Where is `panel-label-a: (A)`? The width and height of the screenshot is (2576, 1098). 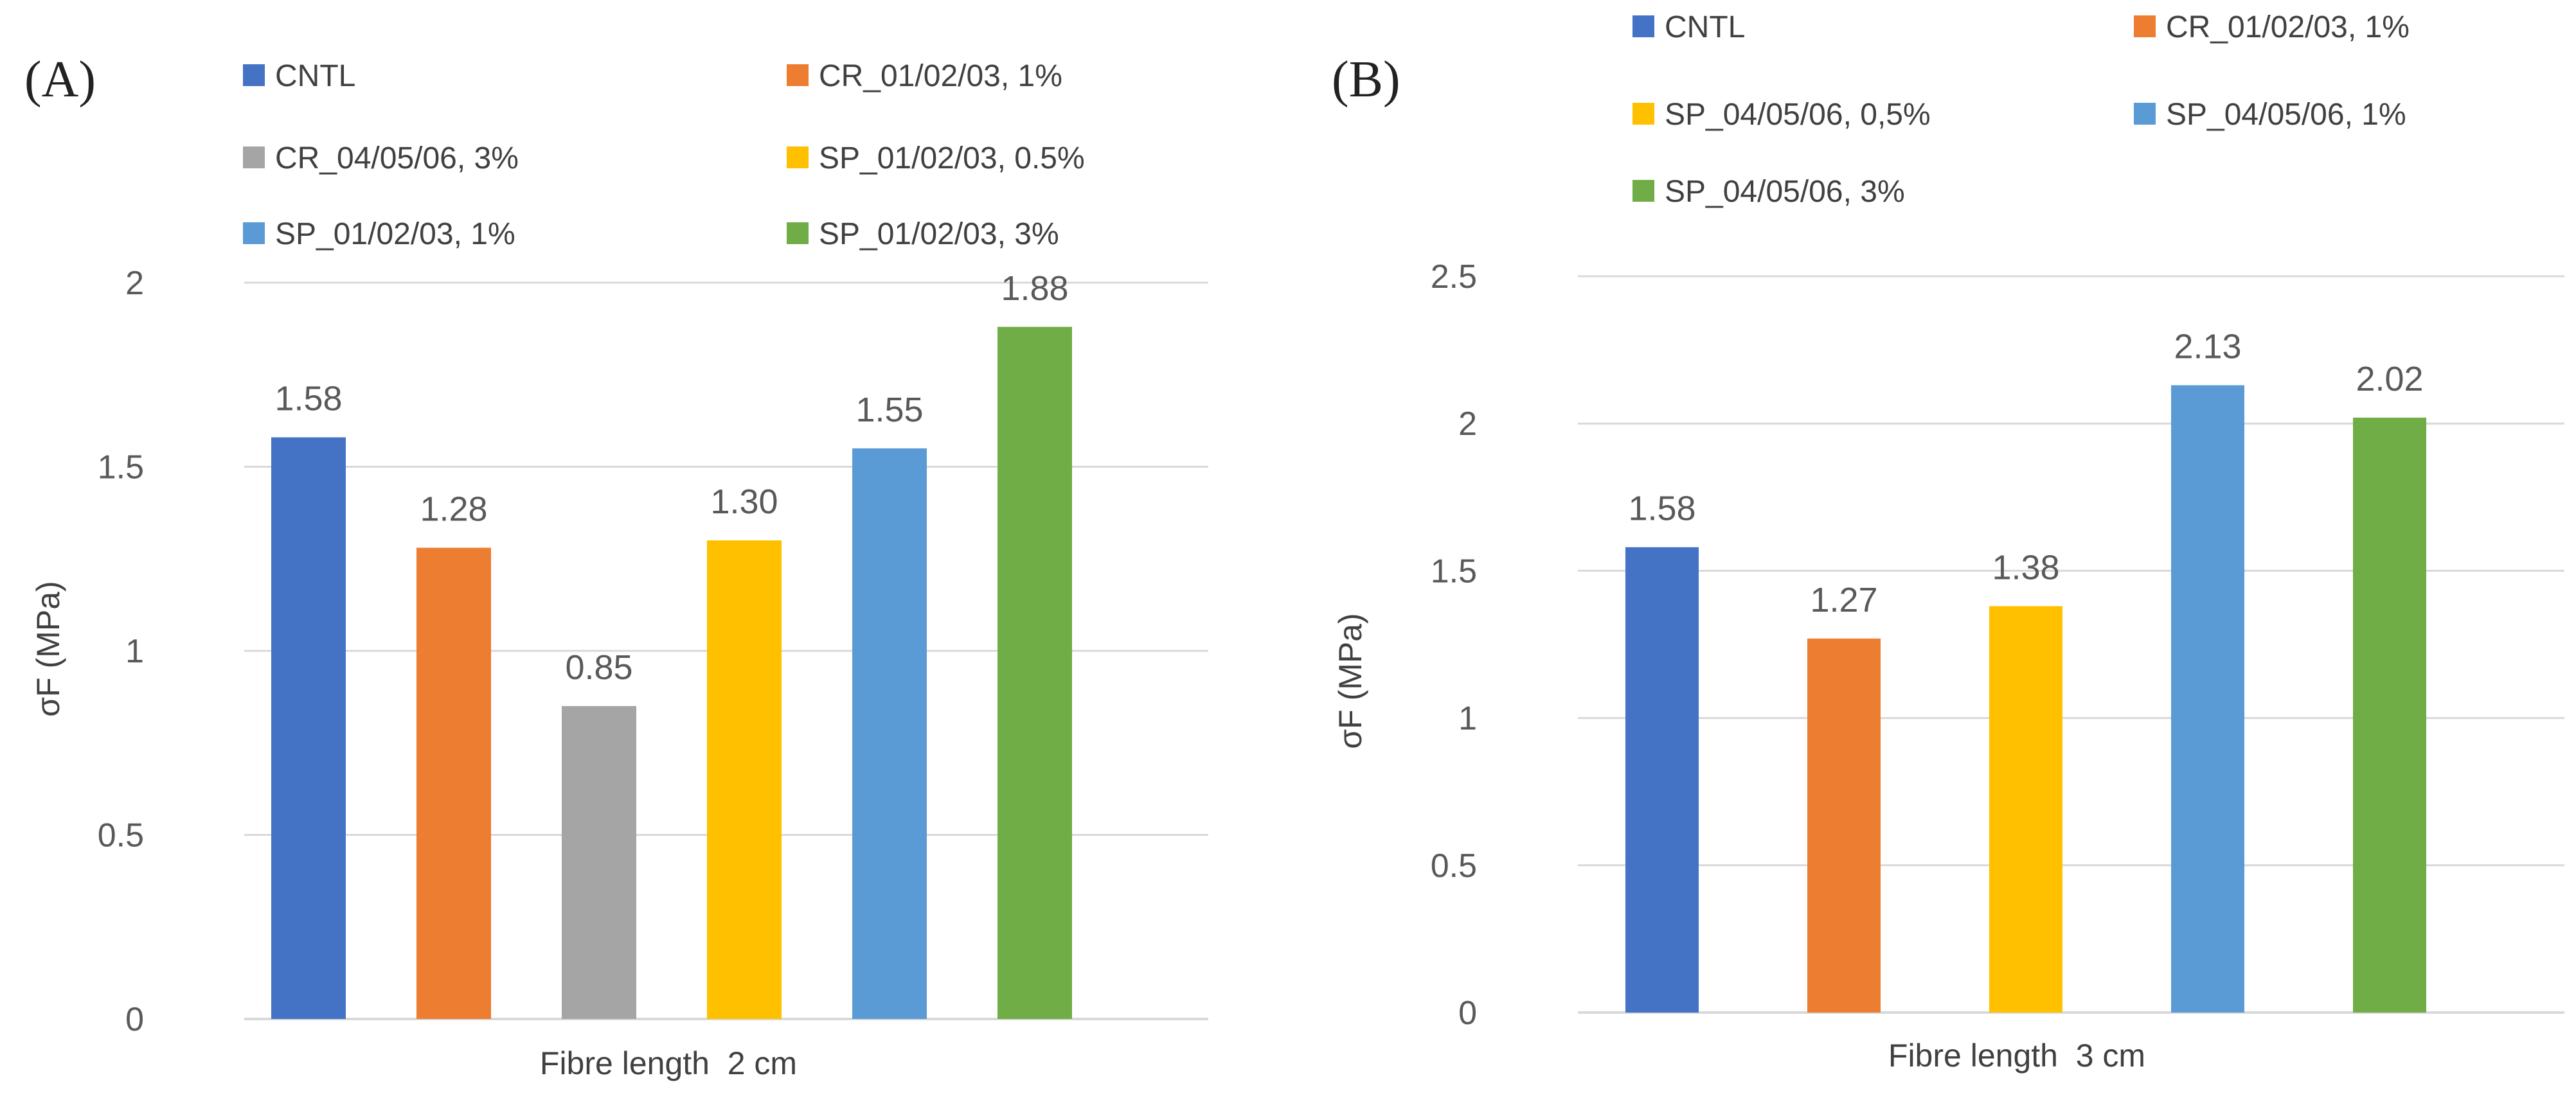 panel-label-a: (A) is located at coordinates (60, 79).